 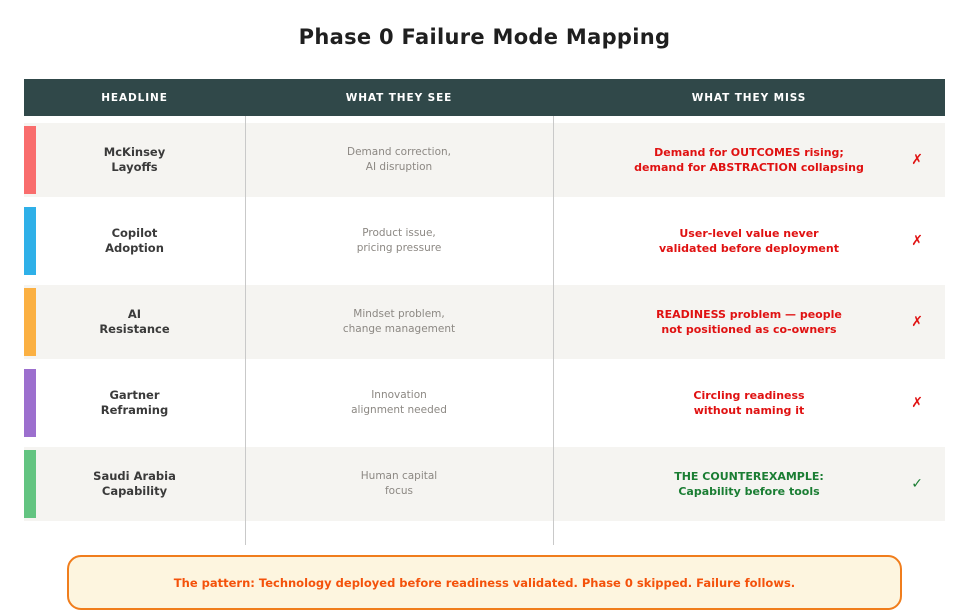 What do you see at coordinates (134, 248) in the screenshot?
I see `headline-line: Adoption` at bounding box center [134, 248].